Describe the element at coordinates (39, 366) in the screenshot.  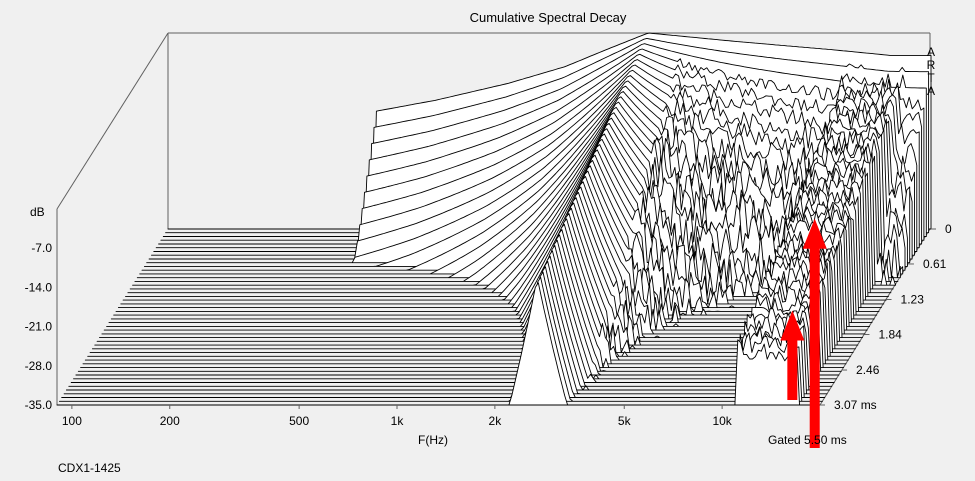
I see `y-tick-label: -28.0` at that location.